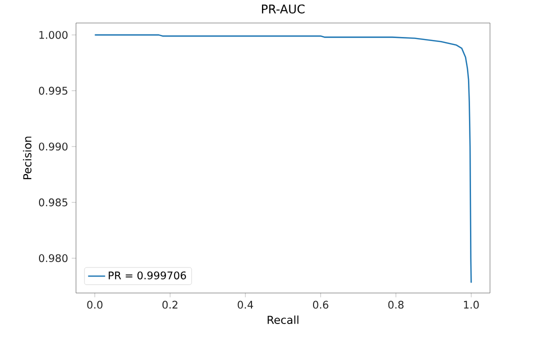 The height and width of the screenshot is (343, 547). I want to click on x-tick-label: 0.0, so click(94, 304).